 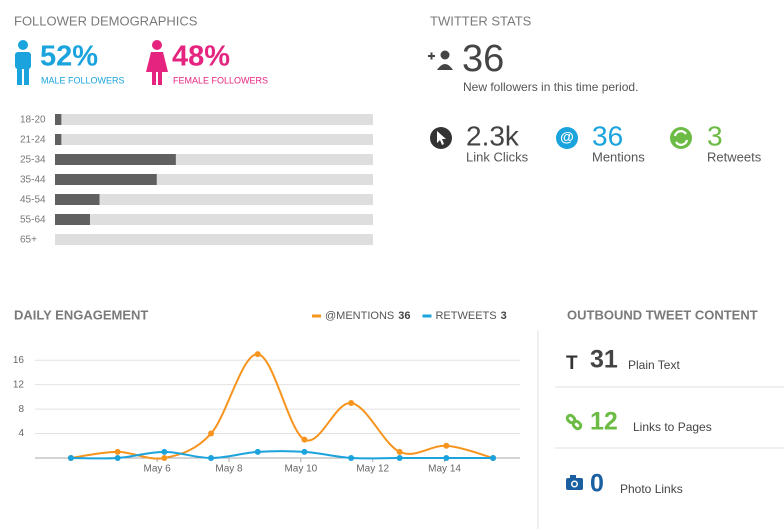 I want to click on male-percent: 52%, so click(x=69, y=57).